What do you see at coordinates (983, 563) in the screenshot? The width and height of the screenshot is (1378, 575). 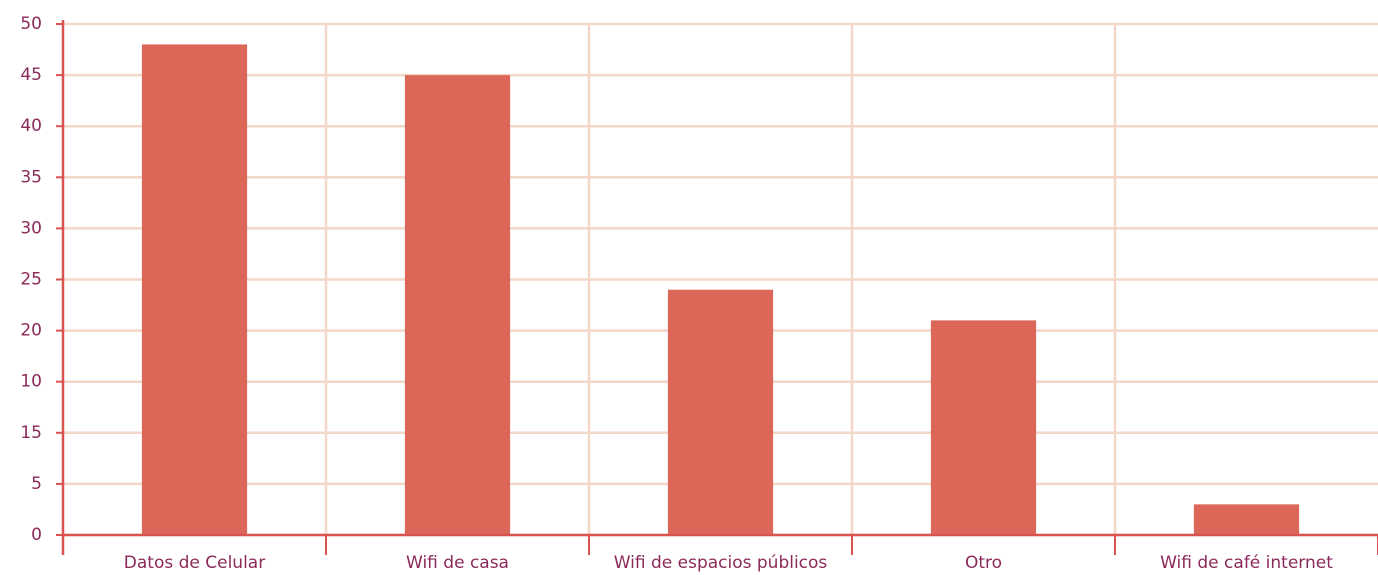 I see `x-tick-label: Otro` at bounding box center [983, 563].